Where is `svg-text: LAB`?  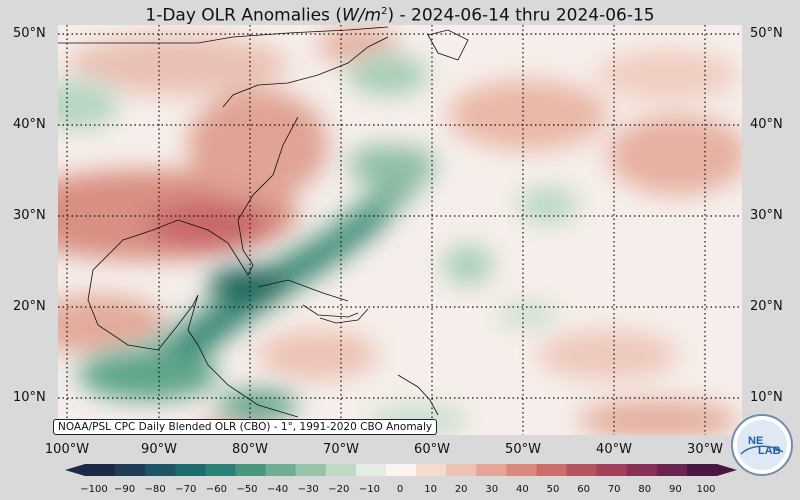 svg-text: LAB is located at coordinates (769, 451).